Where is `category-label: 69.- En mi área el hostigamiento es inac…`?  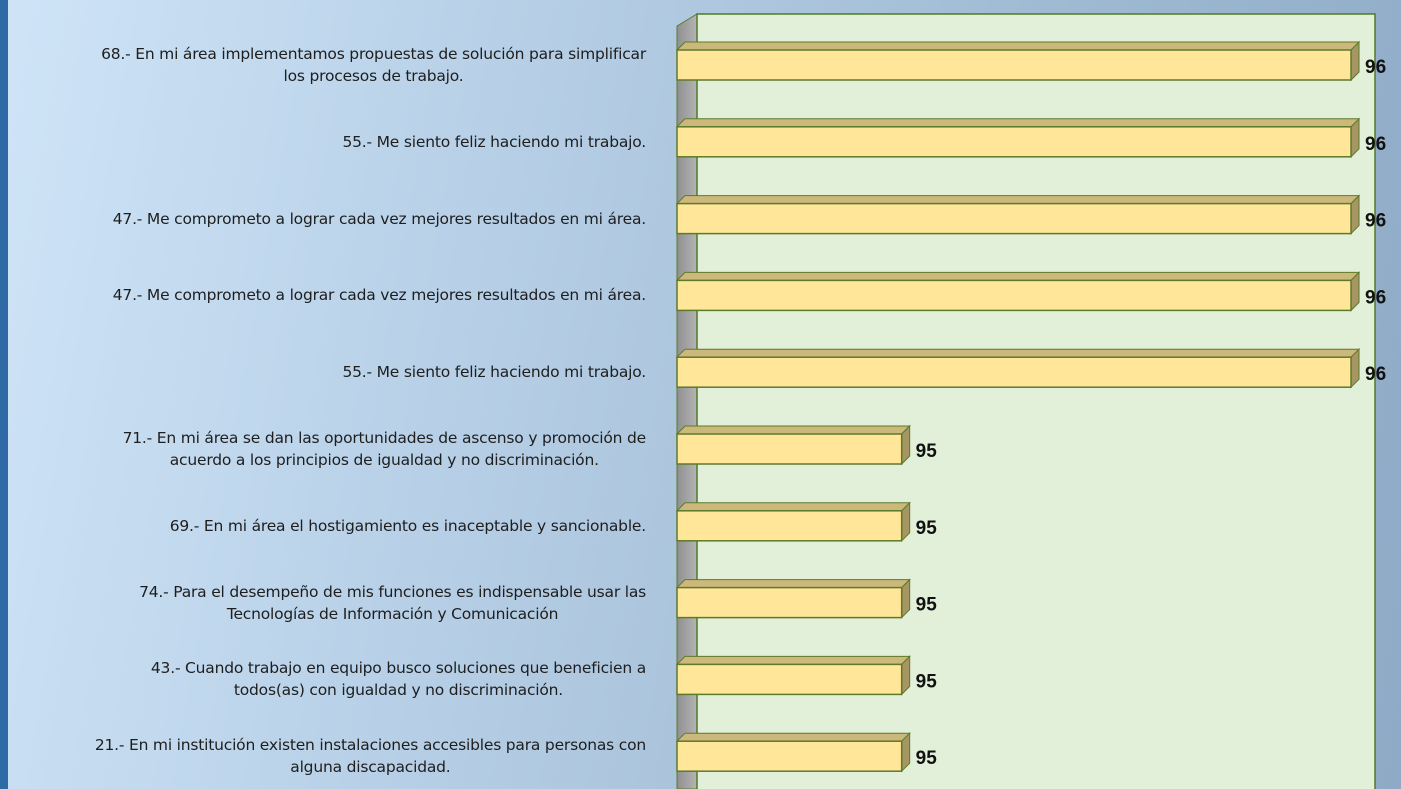 category-label: 69.- En mi área el hostigamiento es inac… is located at coordinates (407, 525).